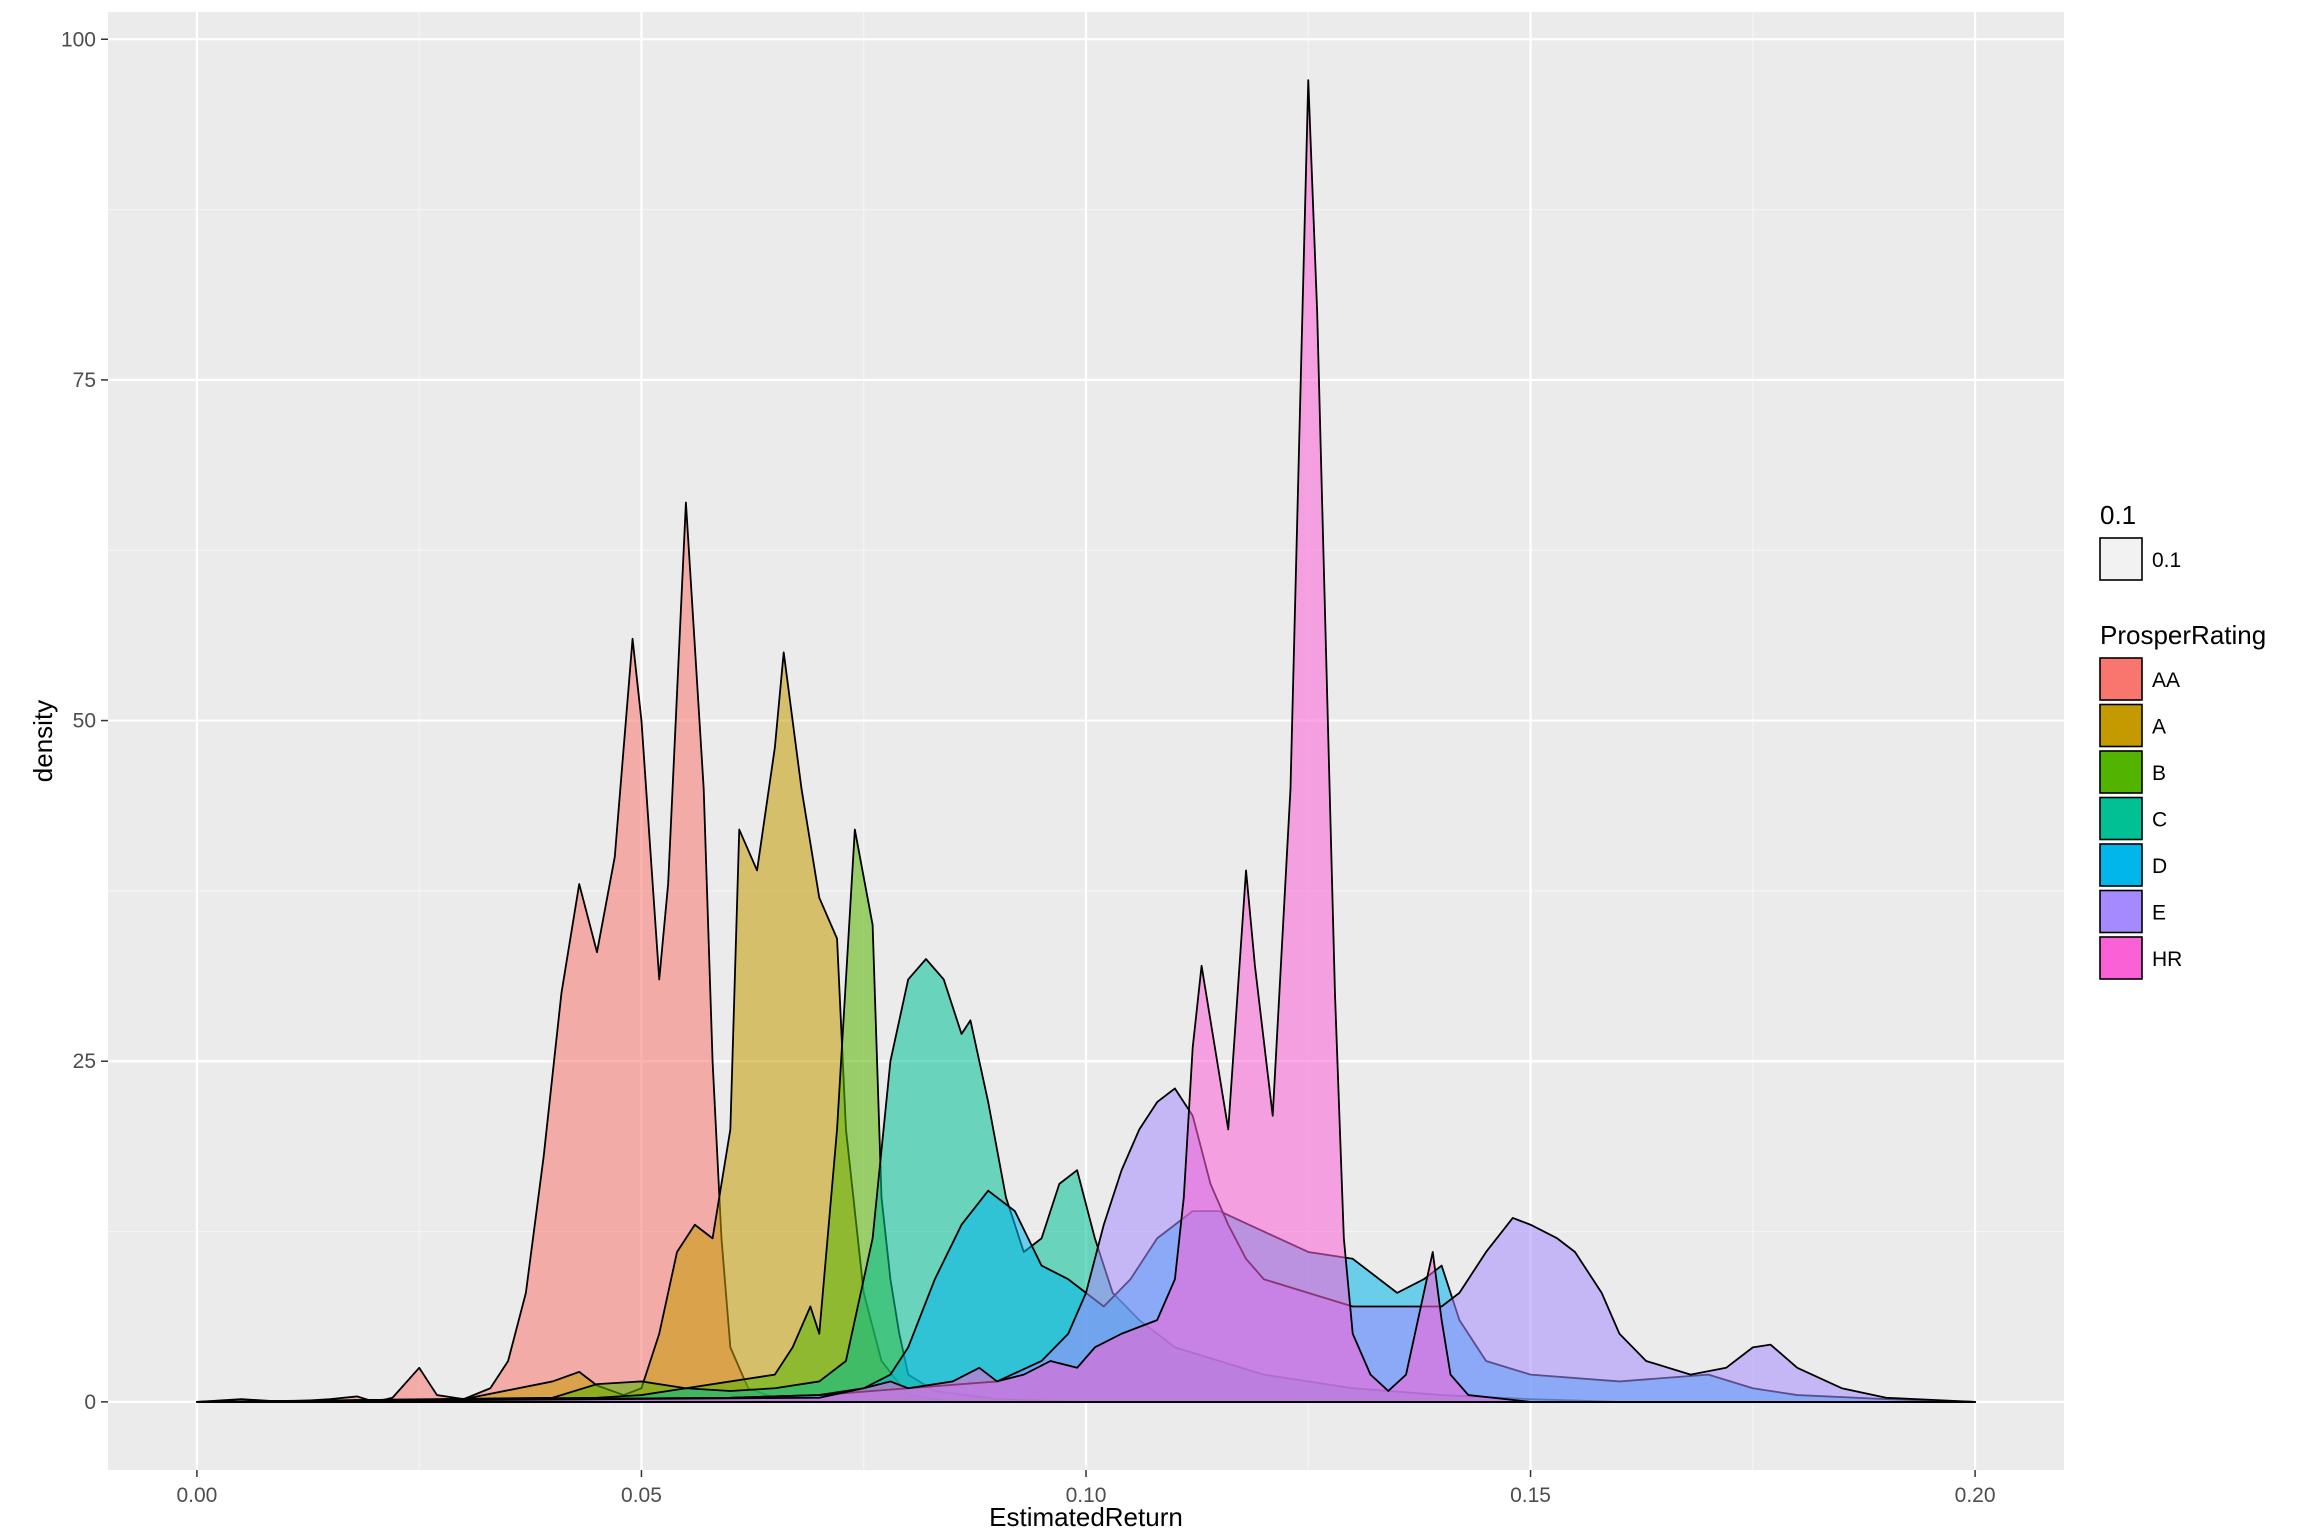  I want to click on legend-key-c, so click(2121, 818).